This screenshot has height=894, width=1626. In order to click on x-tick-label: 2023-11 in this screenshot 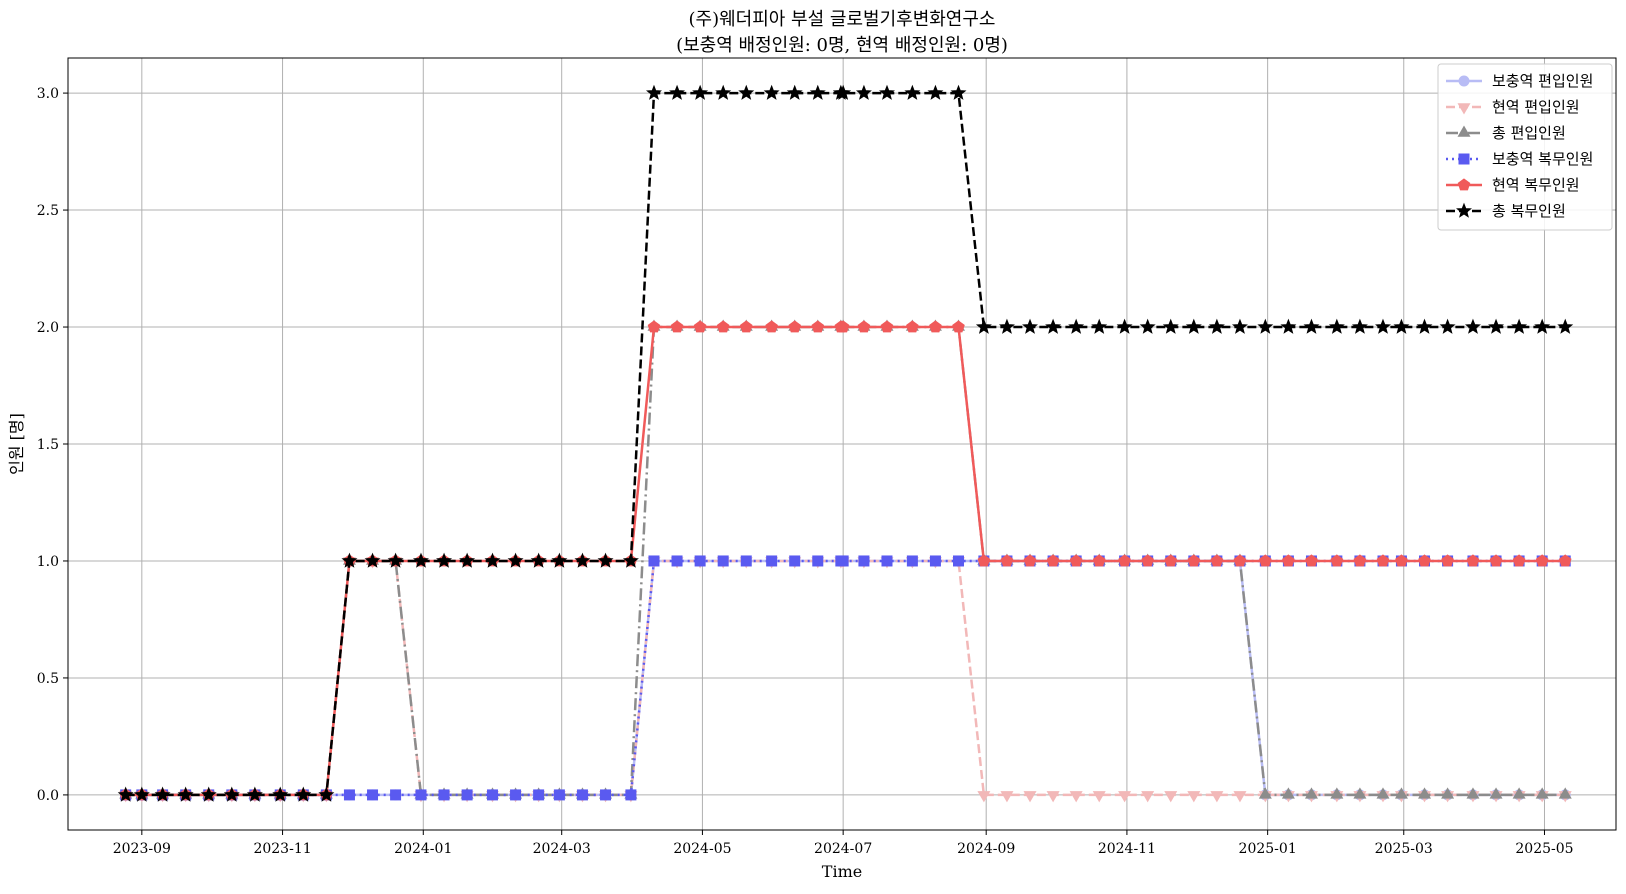, I will do `click(282, 849)`.